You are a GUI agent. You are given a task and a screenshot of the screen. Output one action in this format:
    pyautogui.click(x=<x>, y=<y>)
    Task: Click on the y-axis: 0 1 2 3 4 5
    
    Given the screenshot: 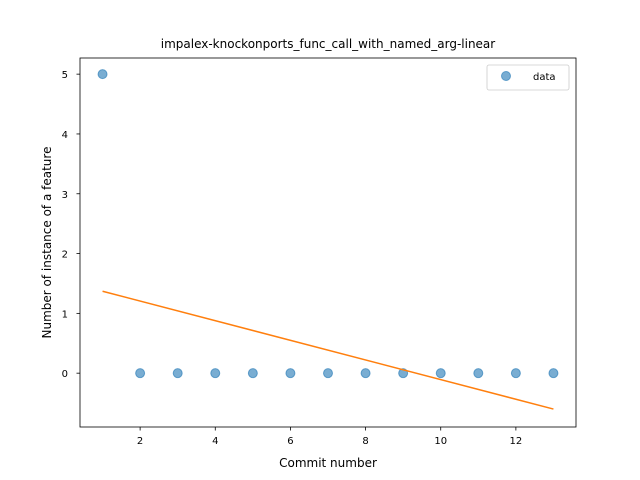 What is the action you would take?
    pyautogui.click(x=71, y=225)
    